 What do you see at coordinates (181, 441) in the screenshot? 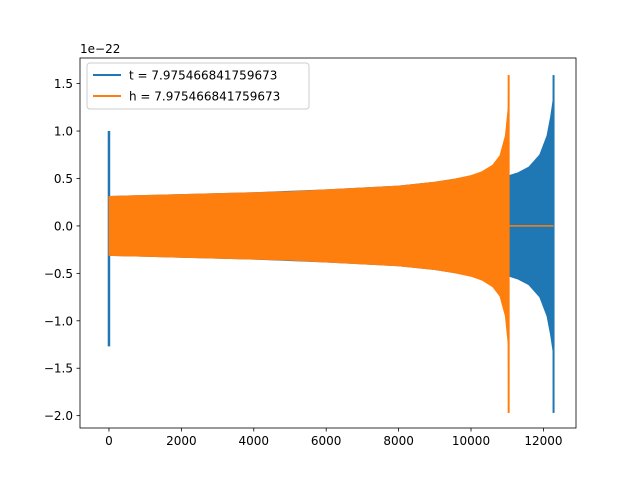
I see `x-tick-label: 2000` at bounding box center [181, 441].